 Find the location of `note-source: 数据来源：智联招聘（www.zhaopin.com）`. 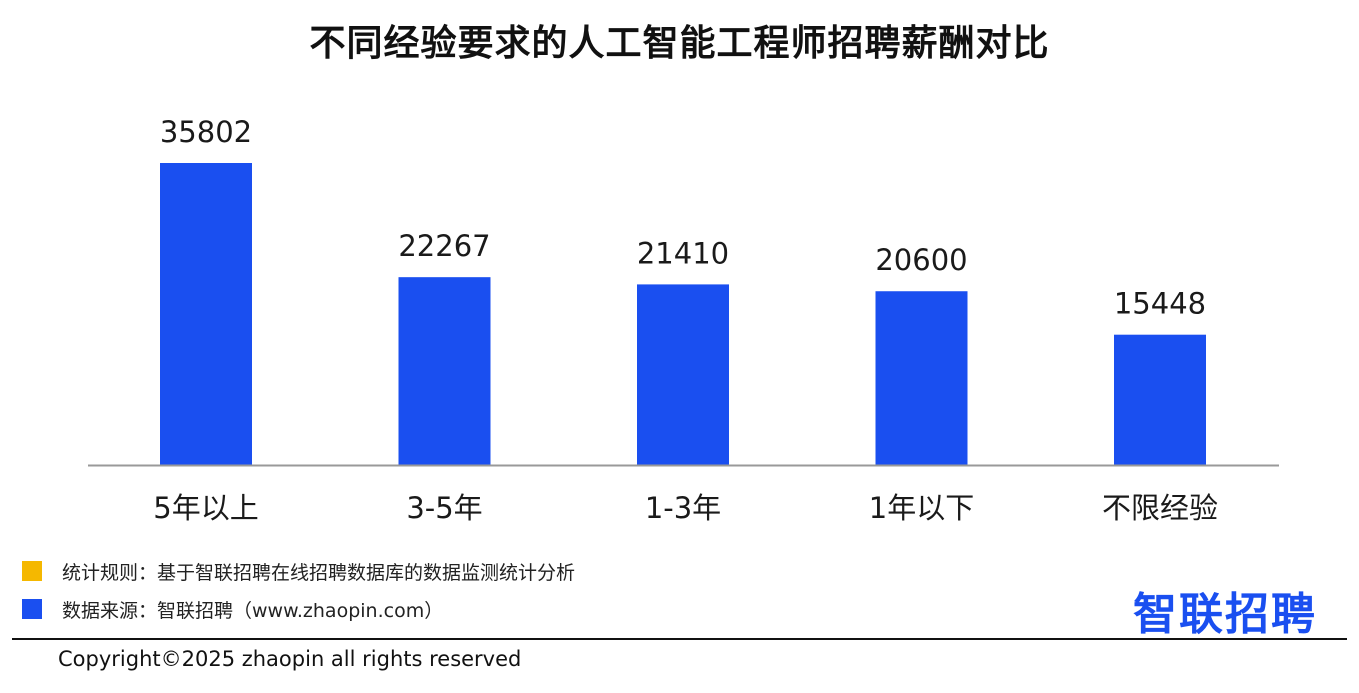

note-source: 数据来源：智联招聘（www.zhaopin.com） is located at coordinates (298, 610).